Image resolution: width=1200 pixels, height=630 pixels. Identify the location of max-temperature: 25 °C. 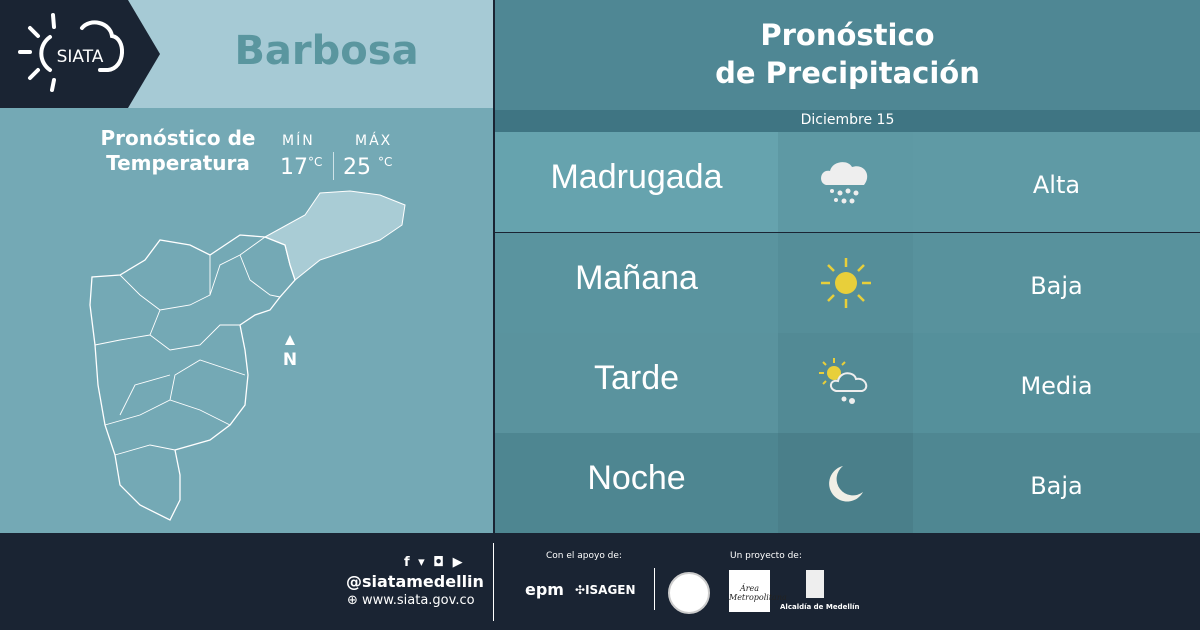
(368, 167).